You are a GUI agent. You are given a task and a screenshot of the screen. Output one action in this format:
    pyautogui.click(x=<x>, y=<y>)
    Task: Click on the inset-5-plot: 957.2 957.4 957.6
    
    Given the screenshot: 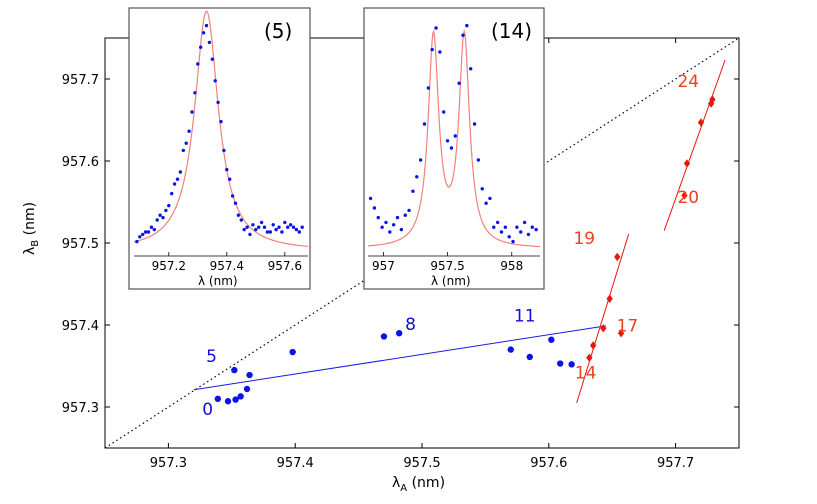 What is the action you would take?
    pyautogui.click(x=221, y=141)
    